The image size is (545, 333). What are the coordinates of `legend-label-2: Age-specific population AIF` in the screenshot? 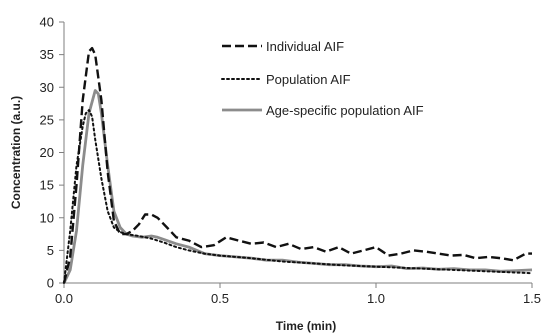 It's located at (345, 110).